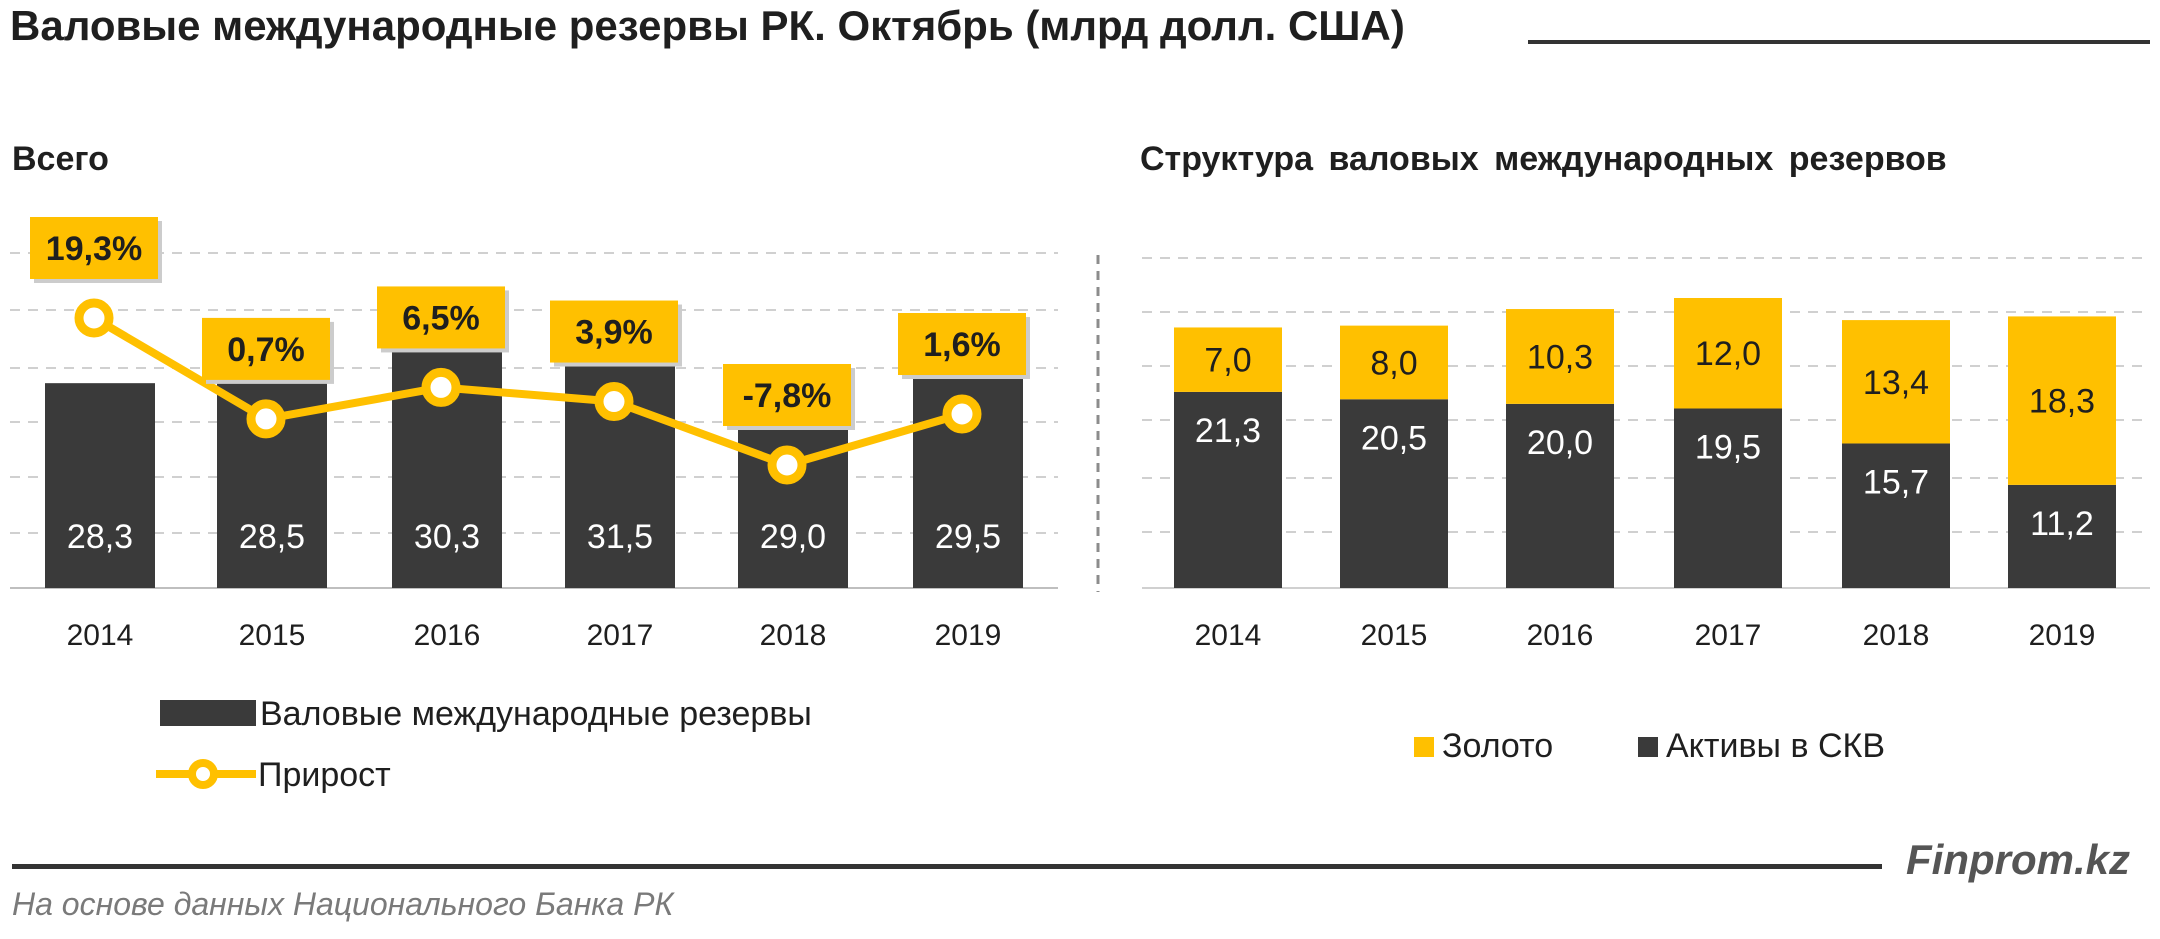  Describe the element at coordinates (1560, 495) in the screenshot. I see `bar-fx-assets-2016` at that location.